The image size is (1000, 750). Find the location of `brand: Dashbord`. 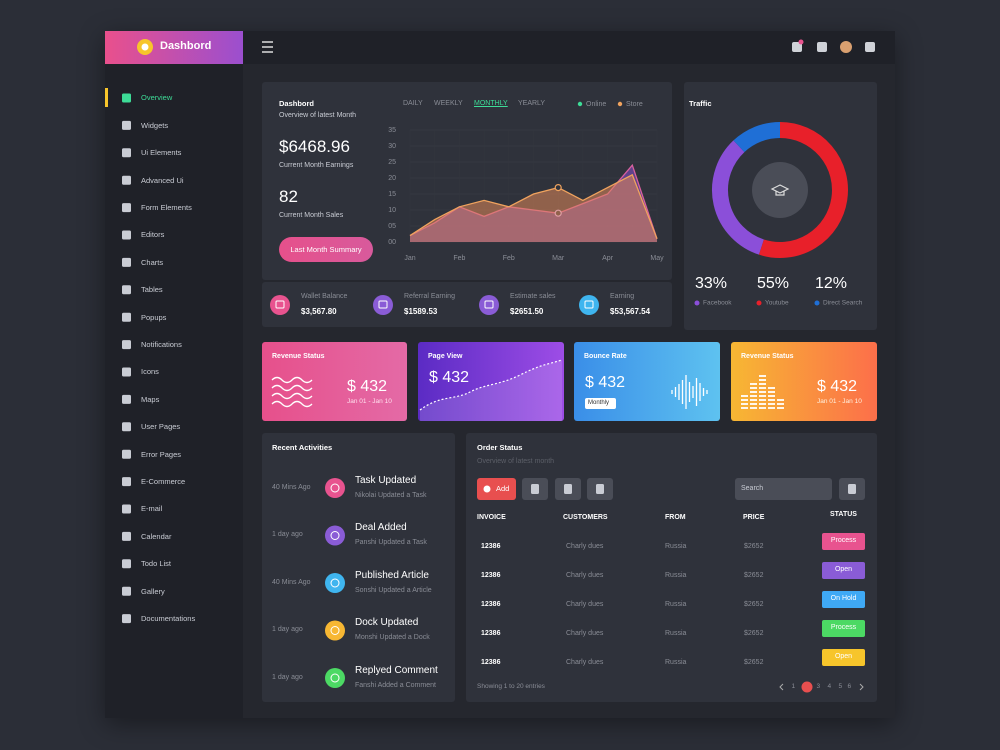

brand: Dashbord is located at coordinates (186, 46).